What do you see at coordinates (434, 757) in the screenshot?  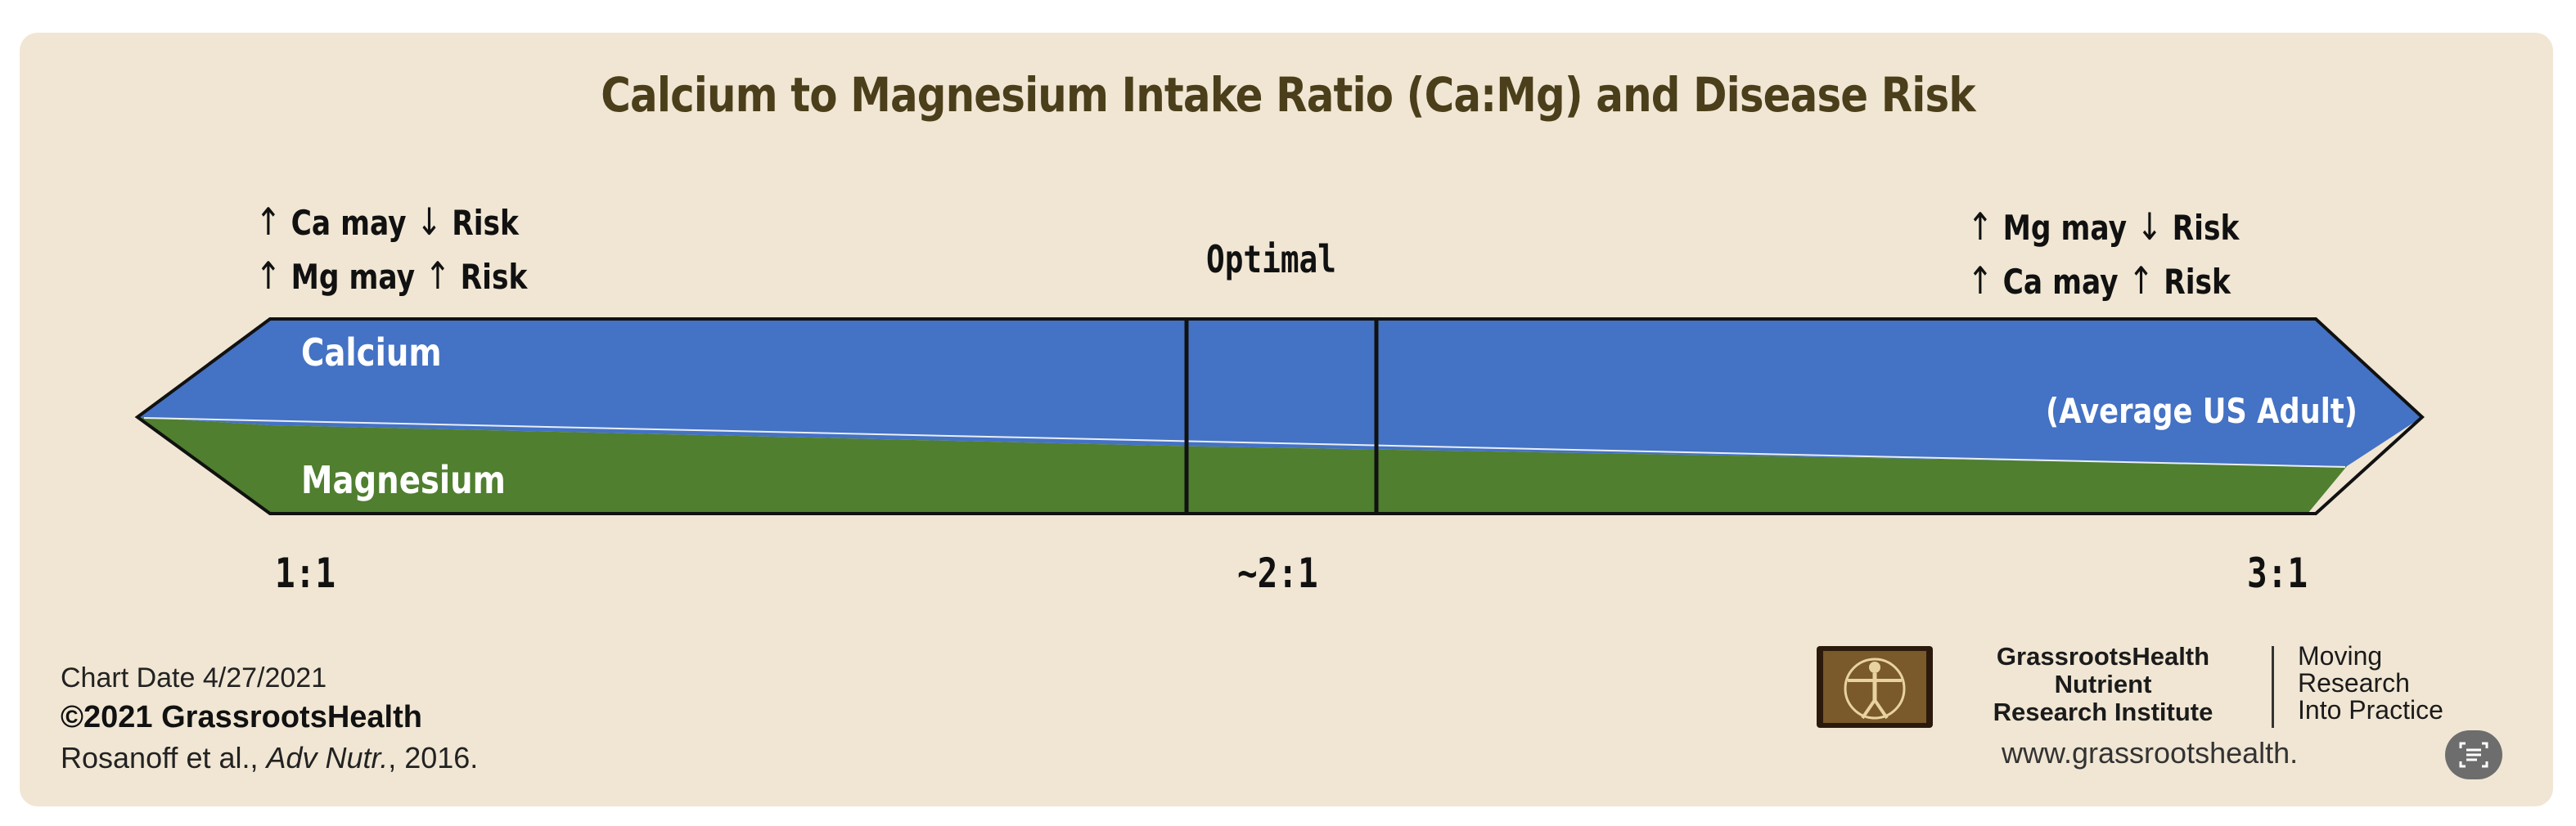 I see `citation-year: , 2016.` at bounding box center [434, 757].